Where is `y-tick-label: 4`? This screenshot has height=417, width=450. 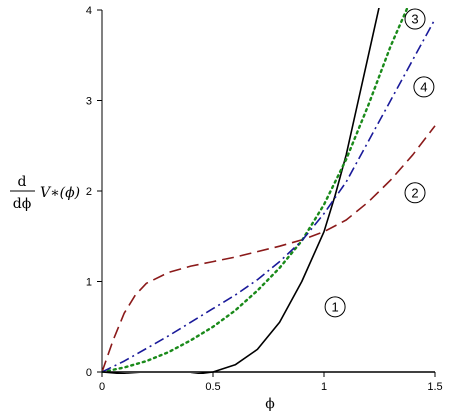
y-tick-label: 4 is located at coordinates (89, 11).